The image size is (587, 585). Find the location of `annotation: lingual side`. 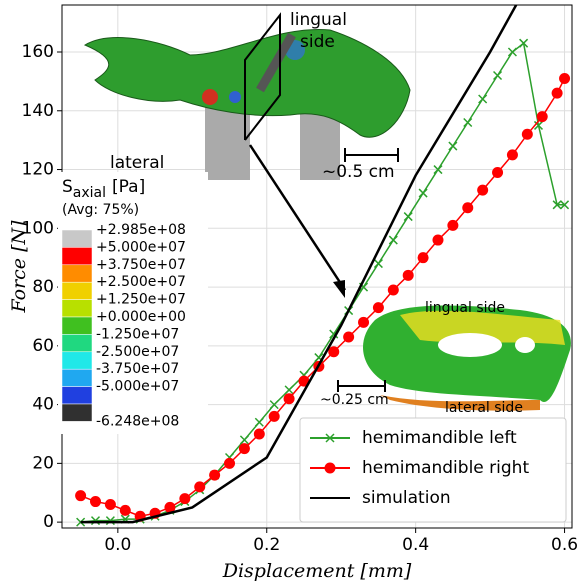

annotation: lingual side is located at coordinates (465, 308).